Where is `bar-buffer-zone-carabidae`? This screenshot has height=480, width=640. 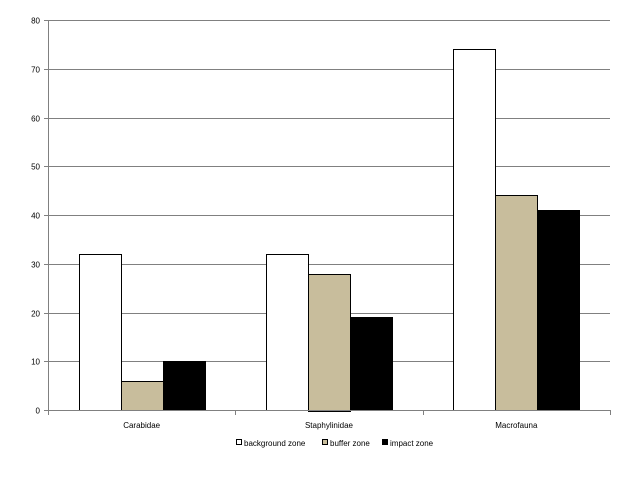
bar-buffer-zone-carabidae is located at coordinates (142, 396).